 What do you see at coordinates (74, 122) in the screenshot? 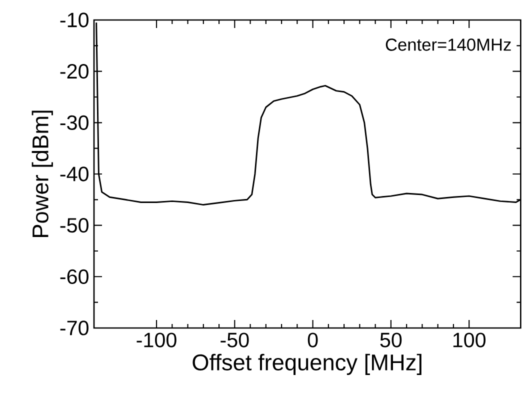
I see `y-tick-label: -30` at bounding box center [74, 122].